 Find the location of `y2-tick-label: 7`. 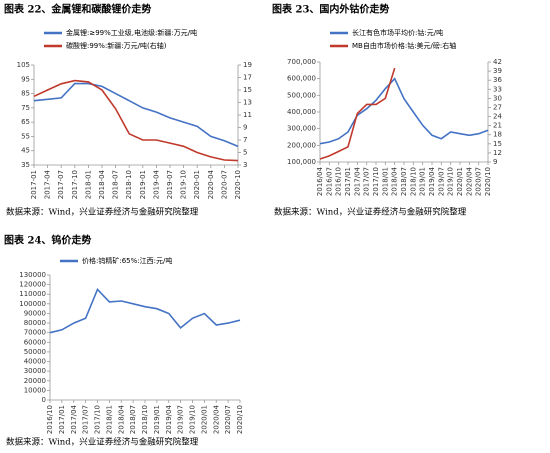

y2-tick-label: 7 is located at coordinates (245, 140).